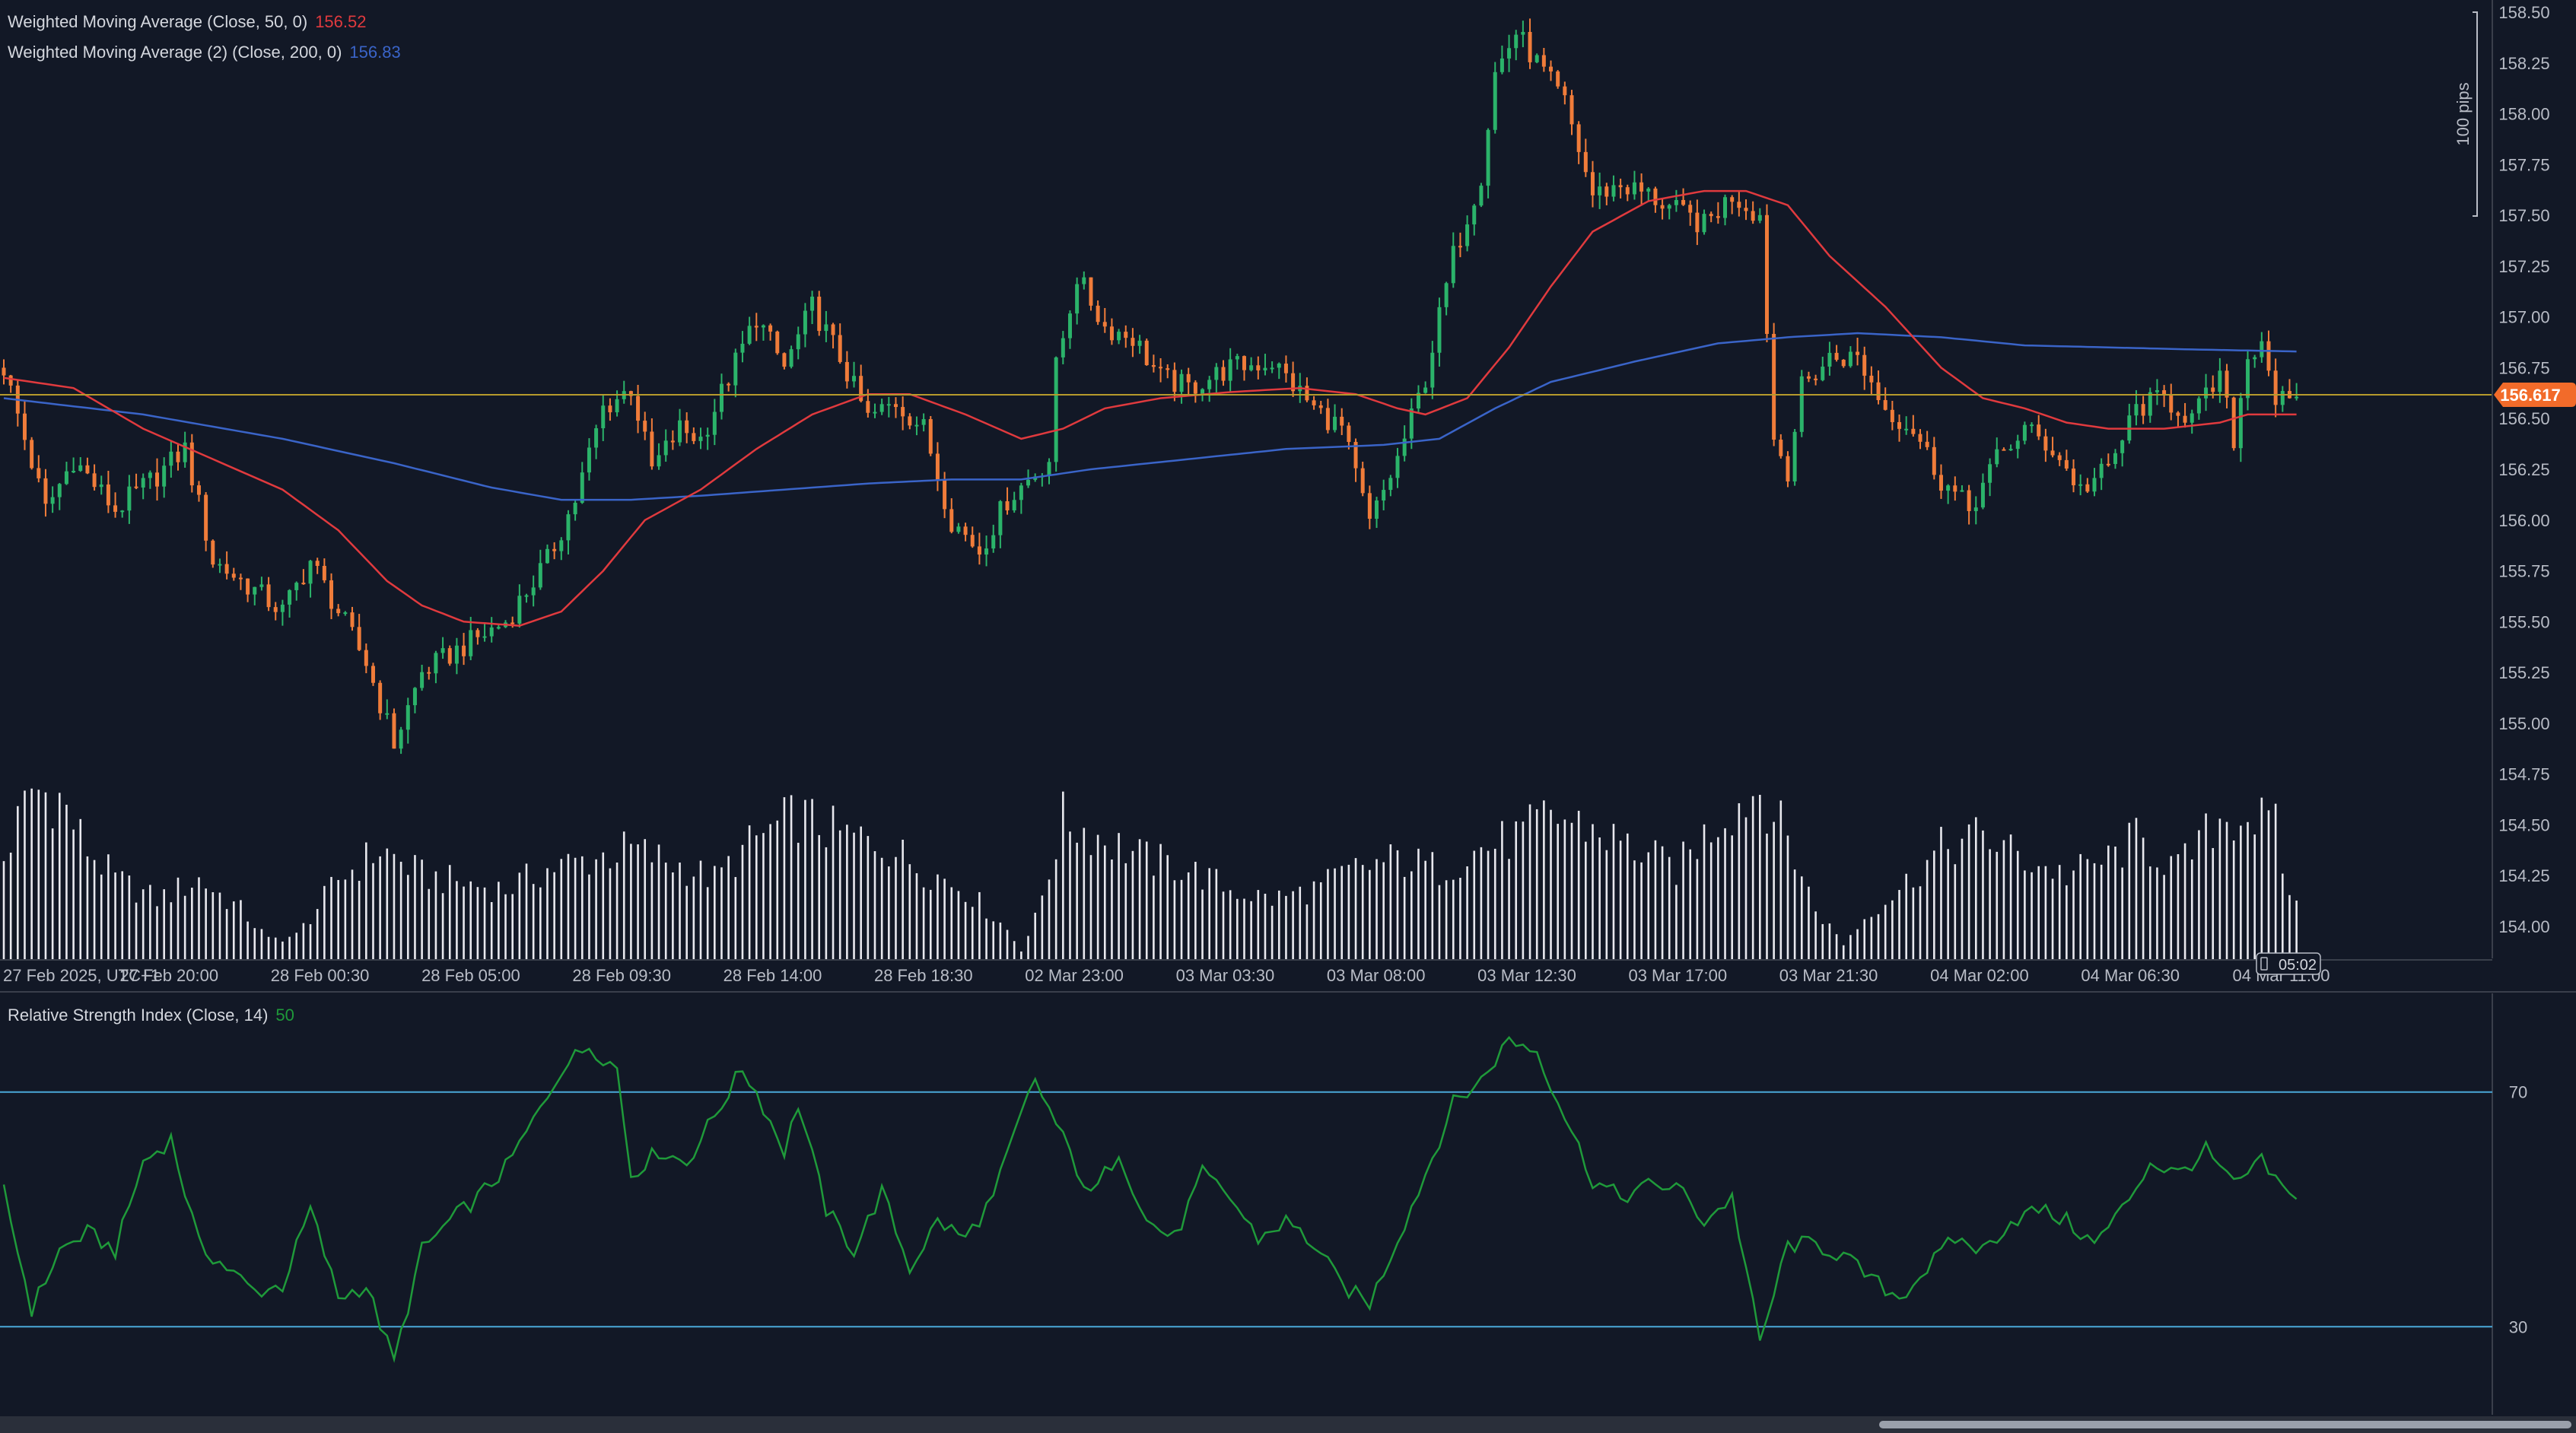  I want to click on time-tick-label: 02 Mar 23:00, so click(1074, 975).